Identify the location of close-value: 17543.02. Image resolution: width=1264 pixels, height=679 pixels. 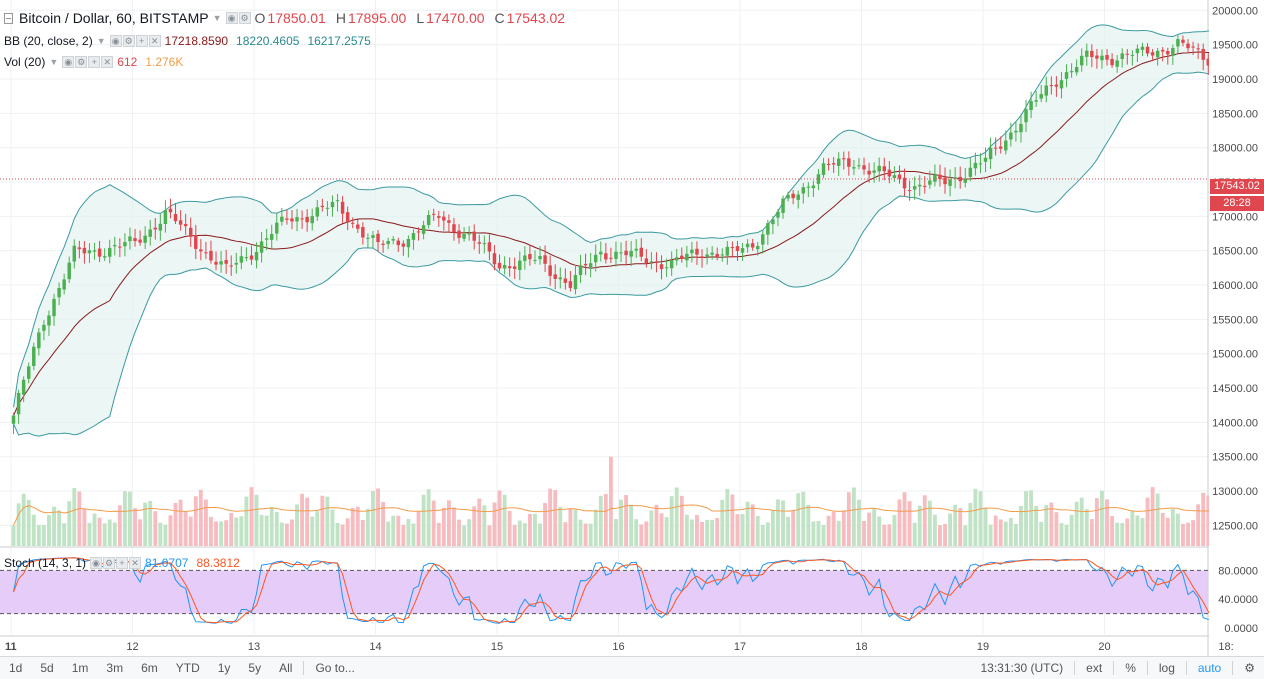
(536, 18).